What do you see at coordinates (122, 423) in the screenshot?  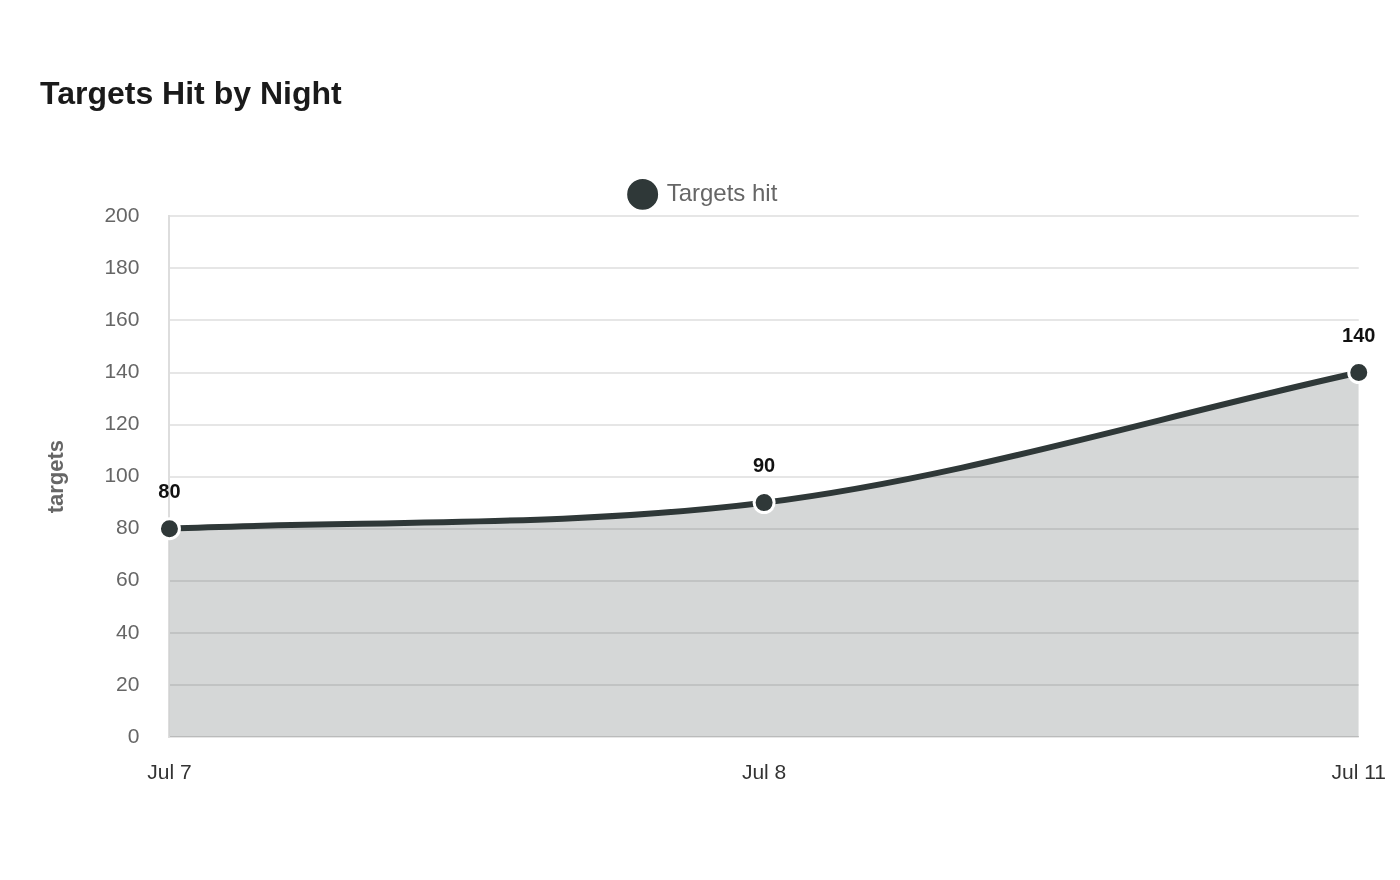 I see `y-tick-label: 120` at bounding box center [122, 423].